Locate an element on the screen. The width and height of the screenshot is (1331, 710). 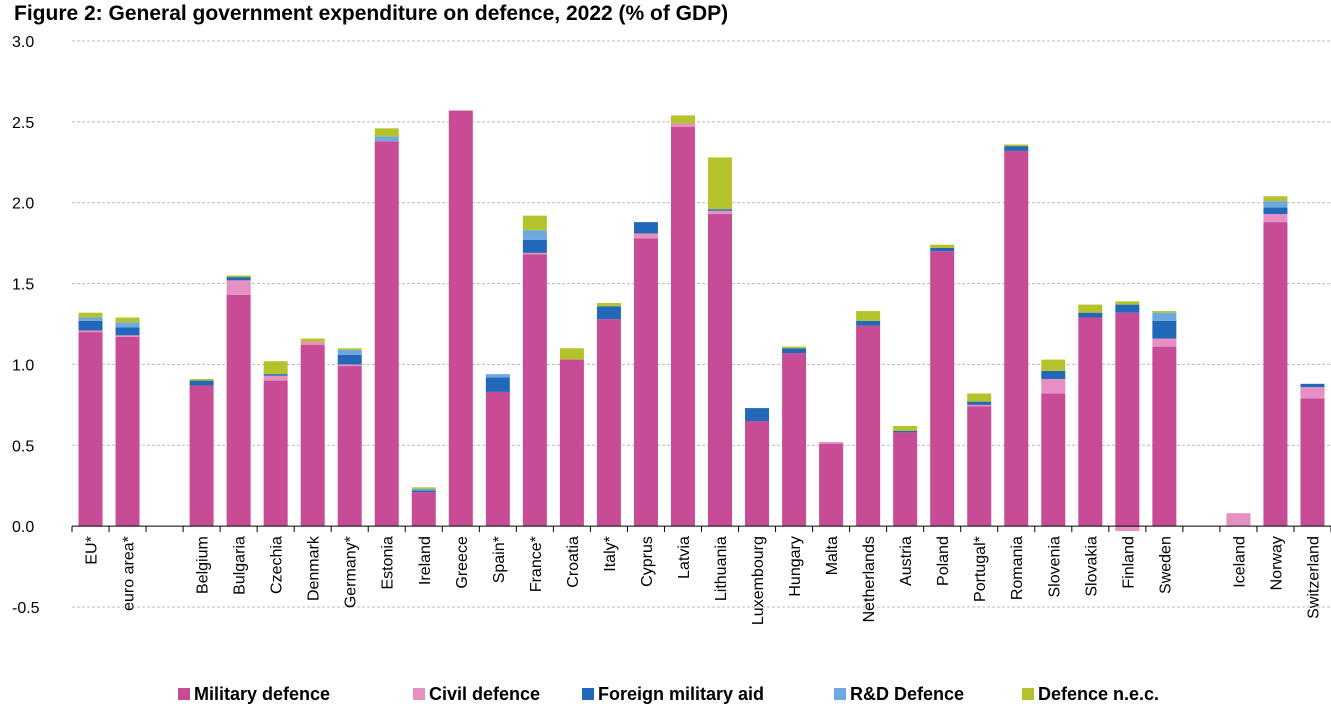
x-tick-label: Latvia is located at coordinates (684, 557).